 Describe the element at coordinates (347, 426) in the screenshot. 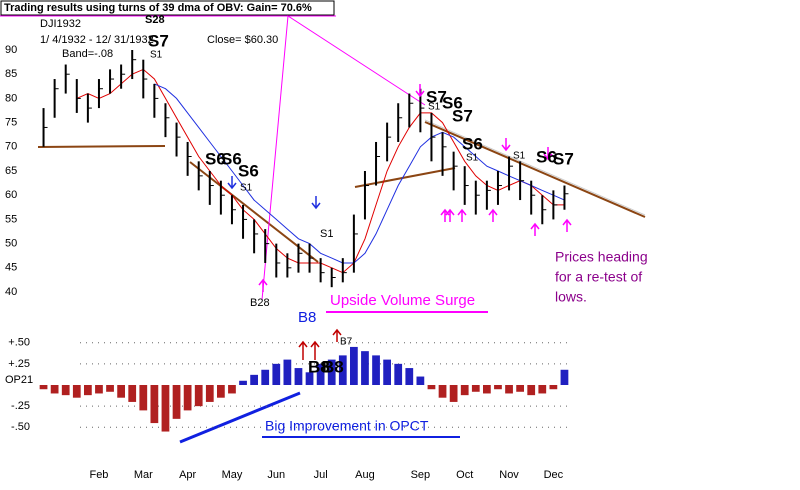

I see `annotation: Big Improvement in OPCT` at that location.